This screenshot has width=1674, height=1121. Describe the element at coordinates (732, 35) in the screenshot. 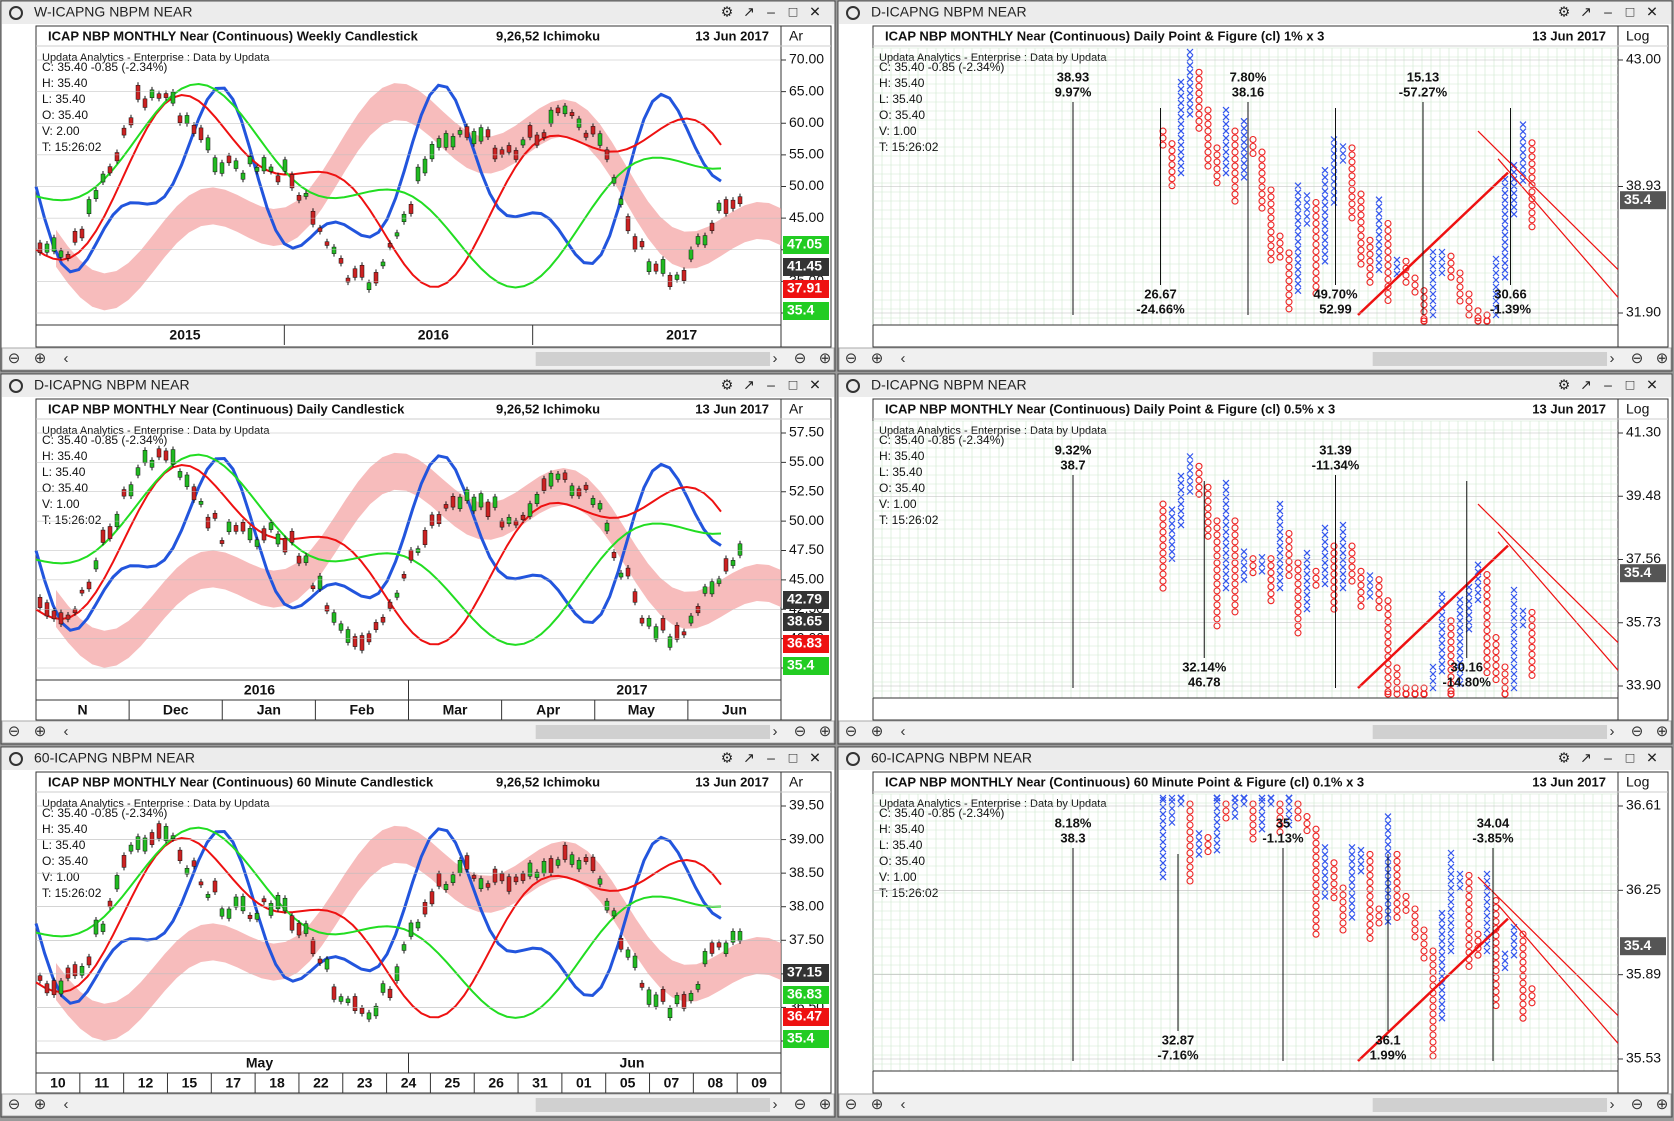

I see `chart-date: 13 Jun 2017` at that location.